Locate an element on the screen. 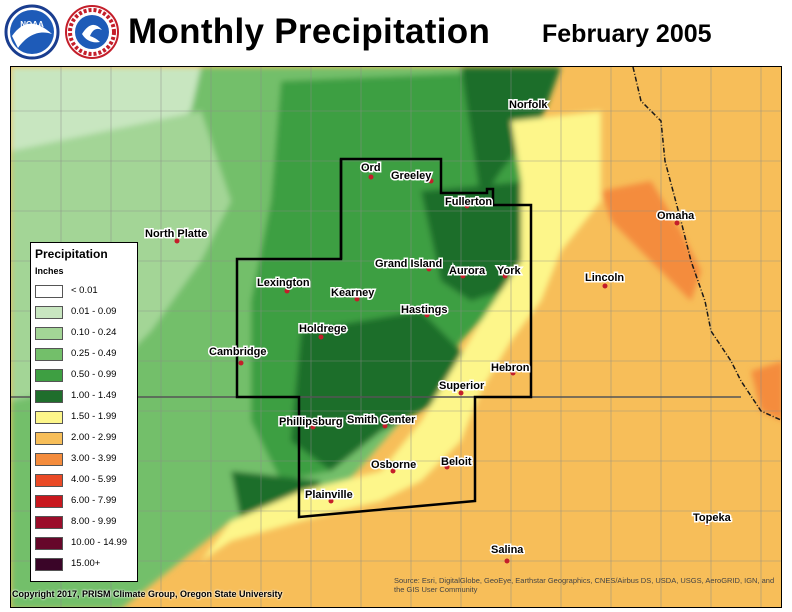 Image resolution: width=792 pixels, height=612 pixels. city-plainville: Plainville is located at coordinates (329, 496).